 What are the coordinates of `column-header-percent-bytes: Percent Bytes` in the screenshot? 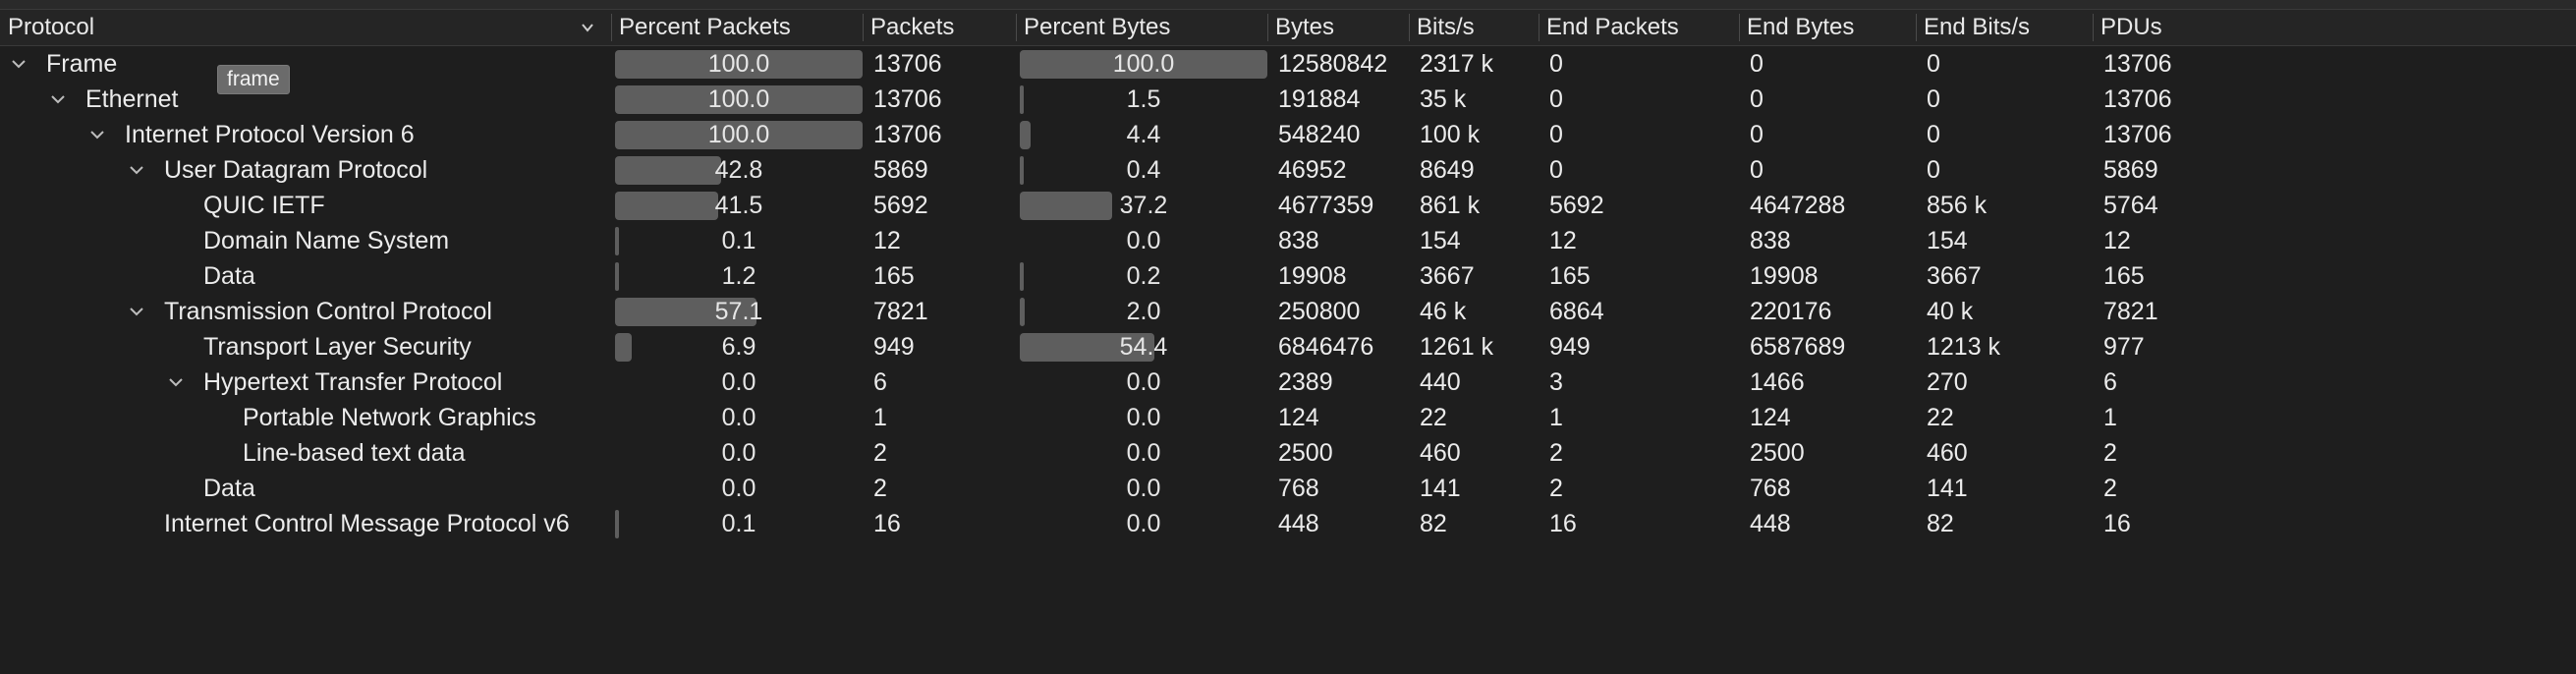 It's located at (1097, 27).